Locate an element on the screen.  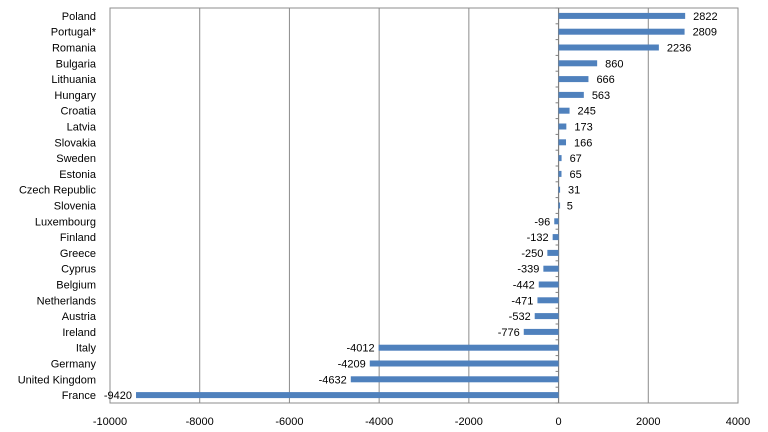
category-label: Croatia is located at coordinates (79, 112).